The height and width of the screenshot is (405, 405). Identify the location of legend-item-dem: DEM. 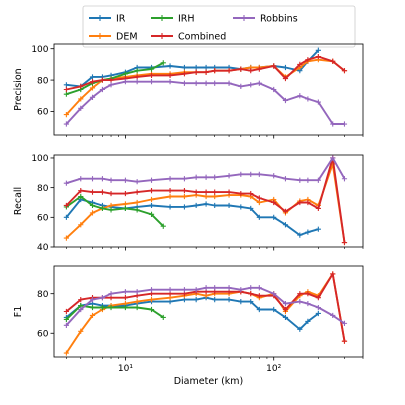
(113, 36).